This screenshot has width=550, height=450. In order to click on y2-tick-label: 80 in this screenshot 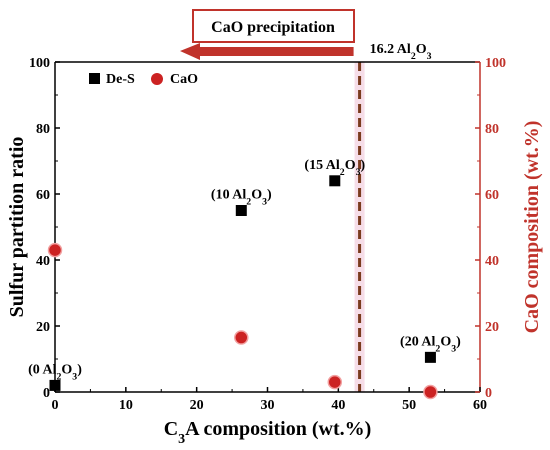, I will do `click(492, 129)`.